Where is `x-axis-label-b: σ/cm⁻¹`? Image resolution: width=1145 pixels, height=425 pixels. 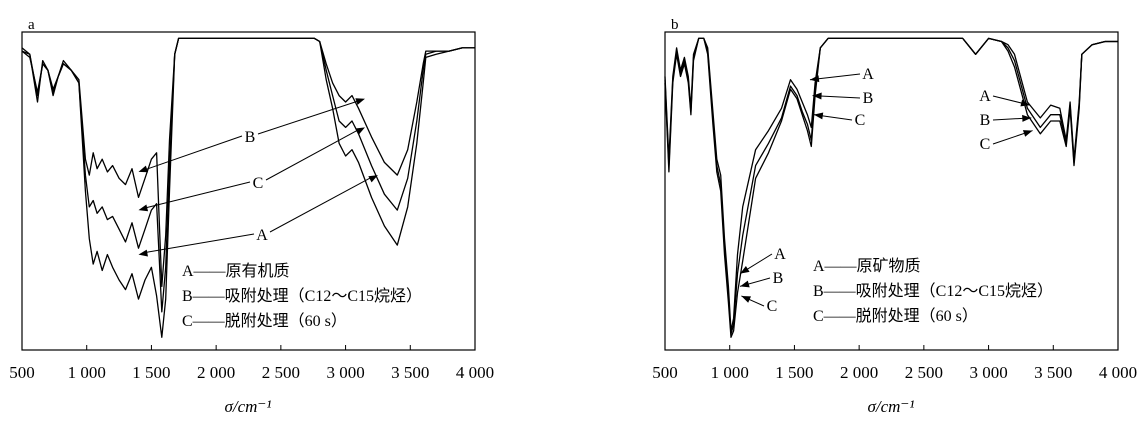
x-axis-label-b: σ/cm⁻¹ is located at coordinates (891, 406).